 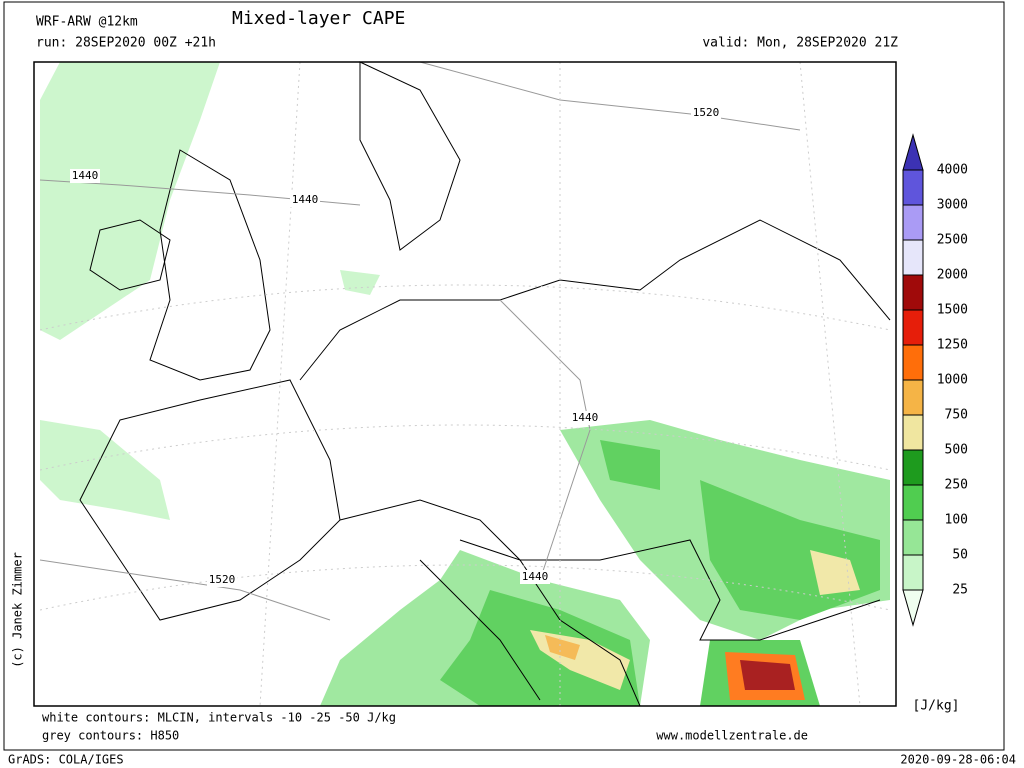 What do you see at coordinates (956, 485) in the screenshot?
I see `colorbar-label: 250` at bounding box center [956, 485].